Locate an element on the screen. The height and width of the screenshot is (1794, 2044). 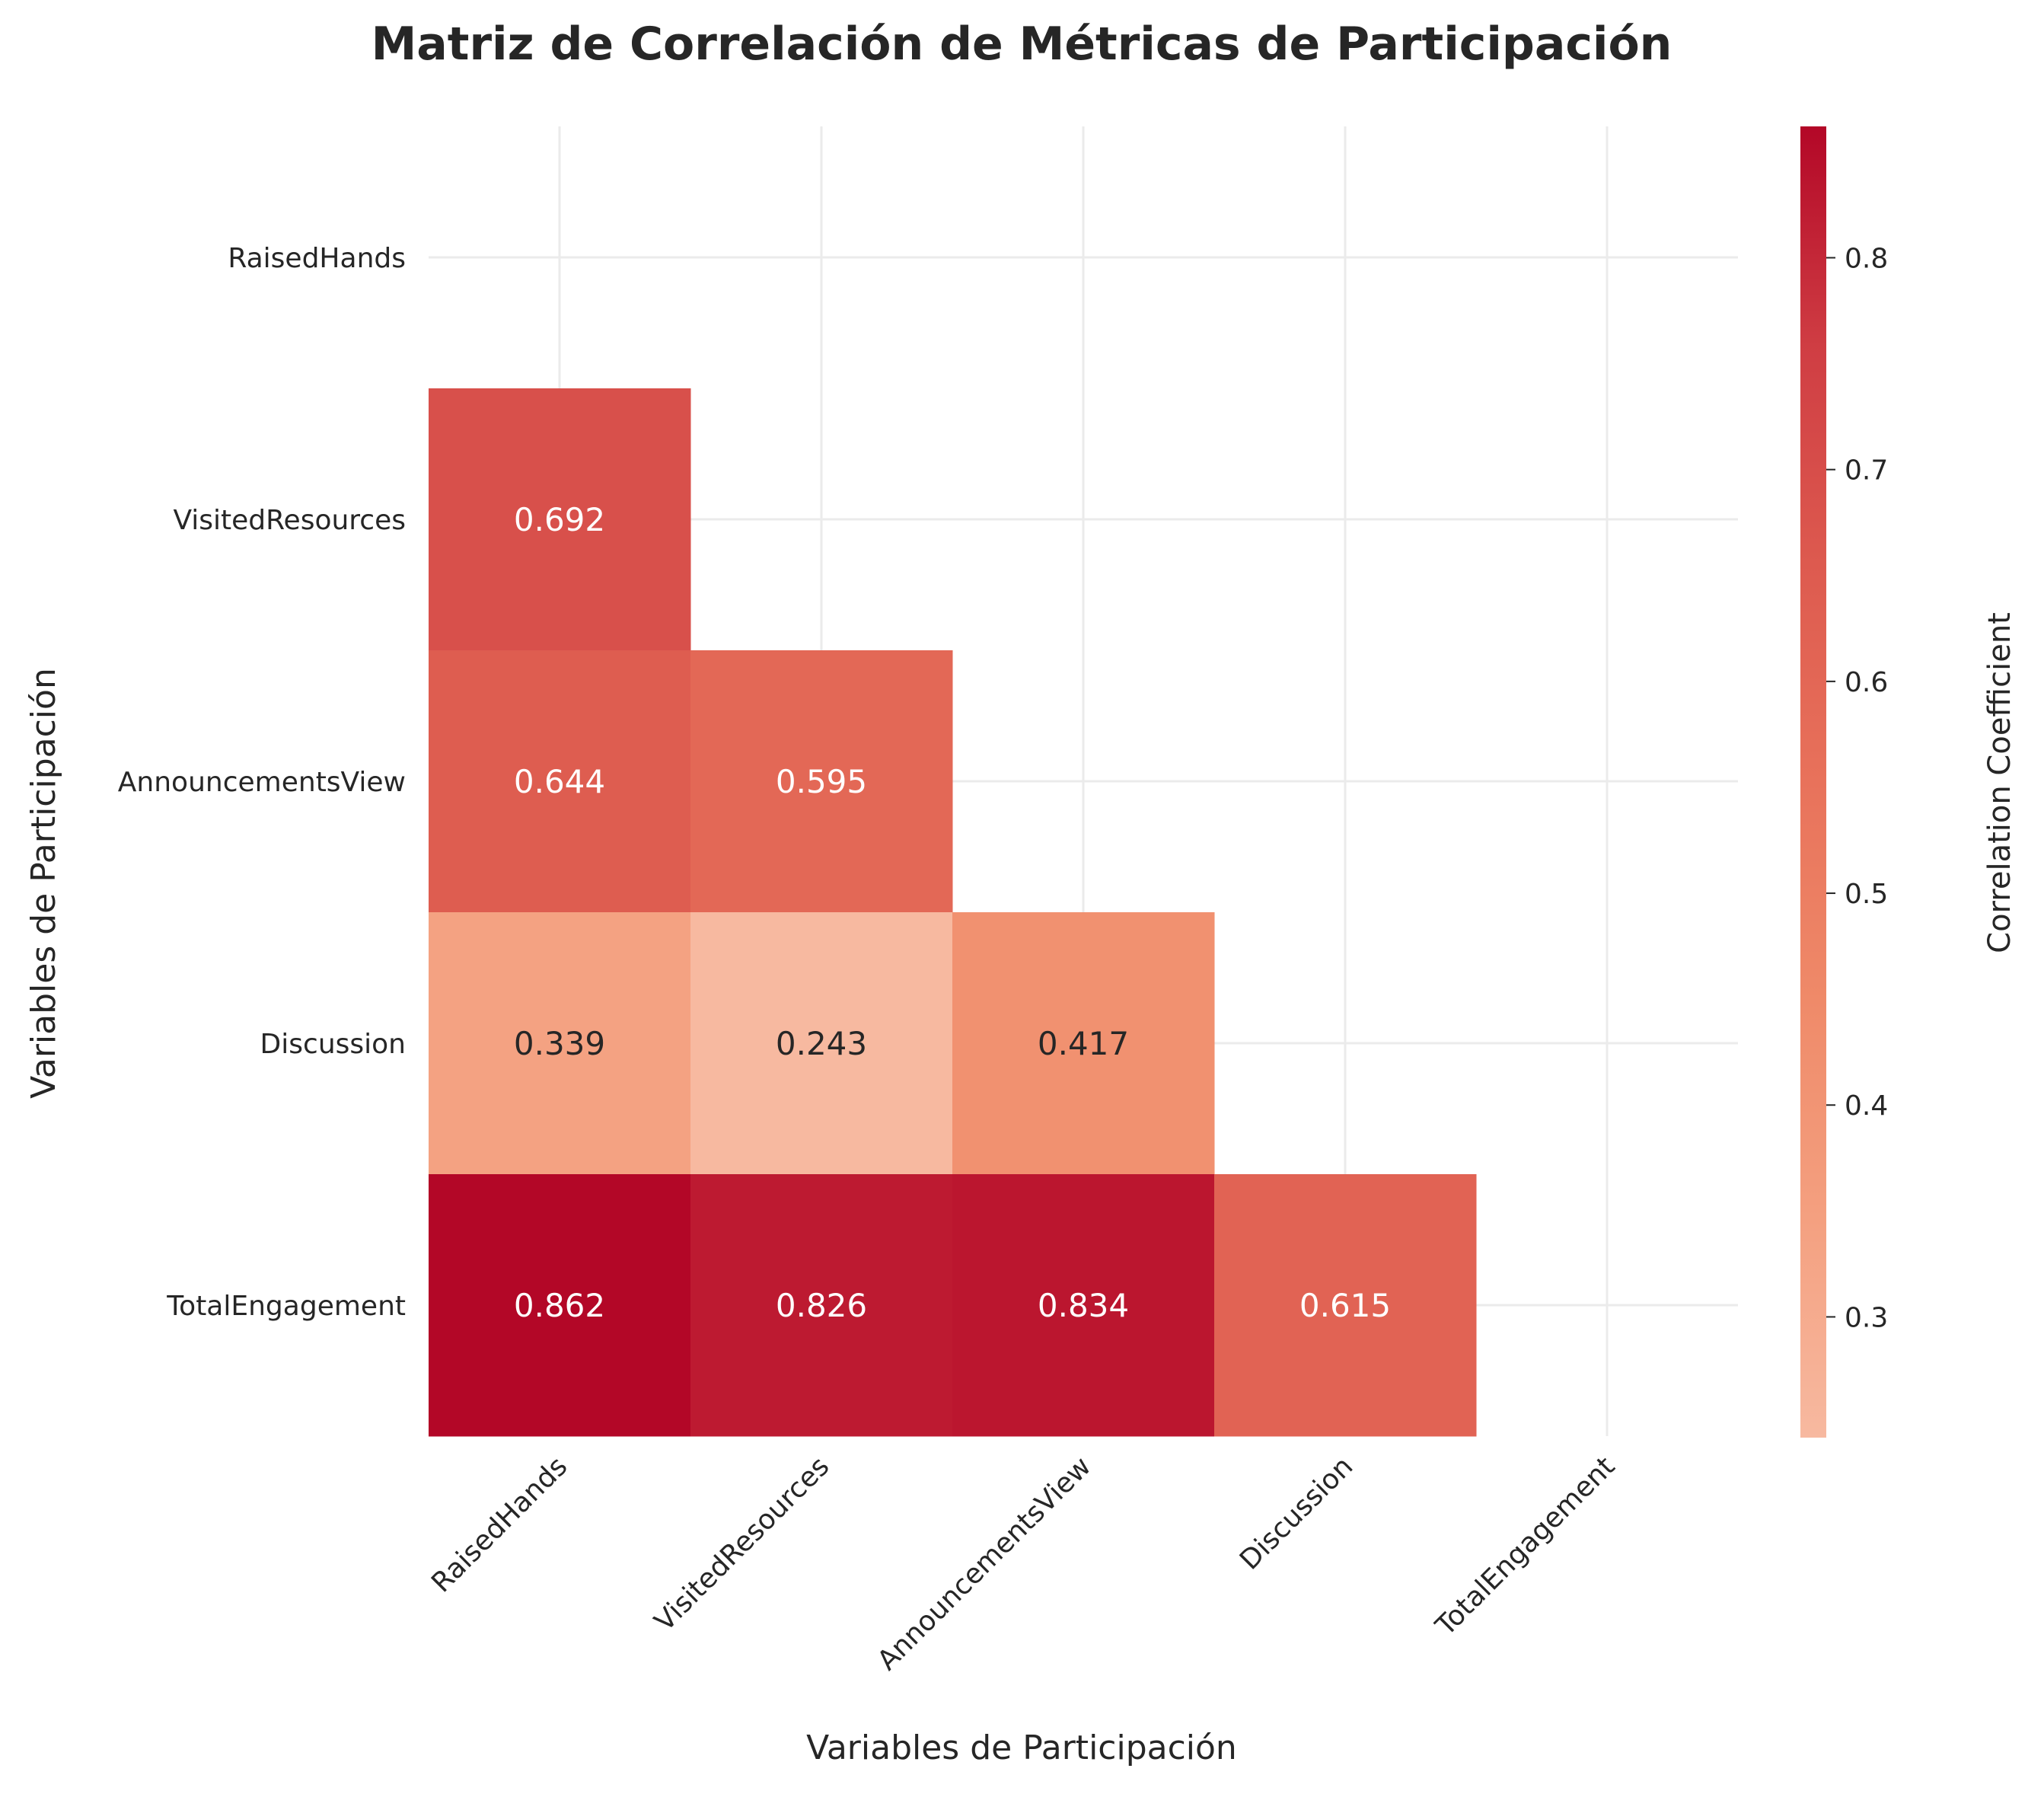
y-tick-label: TotalEngagement is located at coordinates (286, 1306).